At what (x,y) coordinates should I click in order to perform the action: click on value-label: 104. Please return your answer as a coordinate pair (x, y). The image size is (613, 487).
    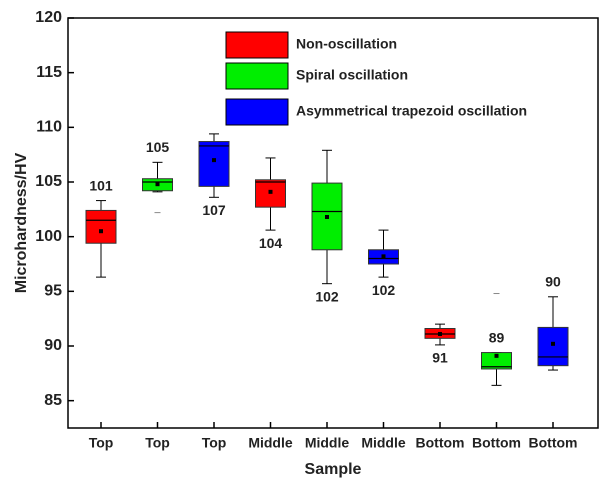
    Looking at the image, I should click on (271, 243).